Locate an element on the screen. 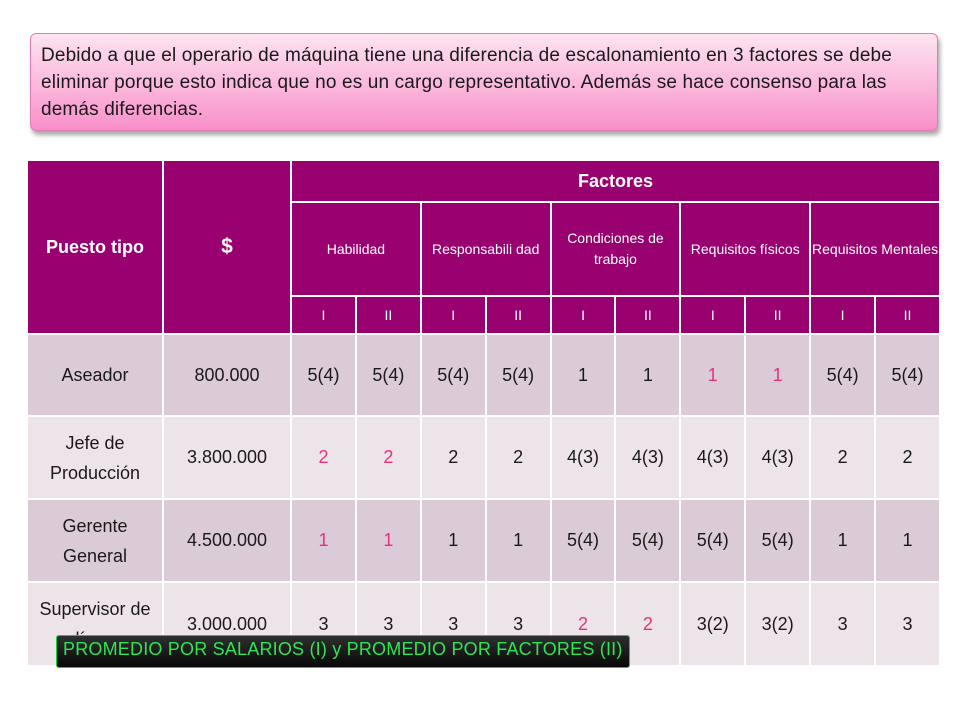 This screenshot has height=720, width=960. row-puesto: Gerente General is located at coordinates (95, 540).